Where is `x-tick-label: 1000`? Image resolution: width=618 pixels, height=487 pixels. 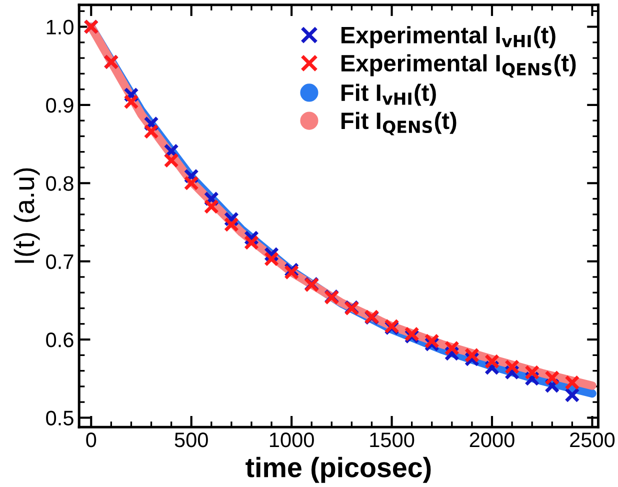 x-tick-label: 1000 is located at coordinates (292, 440).